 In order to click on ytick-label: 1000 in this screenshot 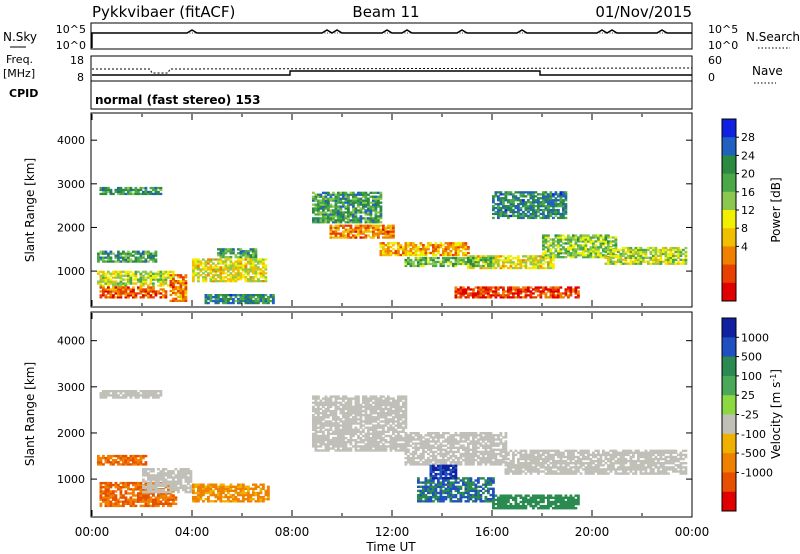, I will do `click(71, 271)`.